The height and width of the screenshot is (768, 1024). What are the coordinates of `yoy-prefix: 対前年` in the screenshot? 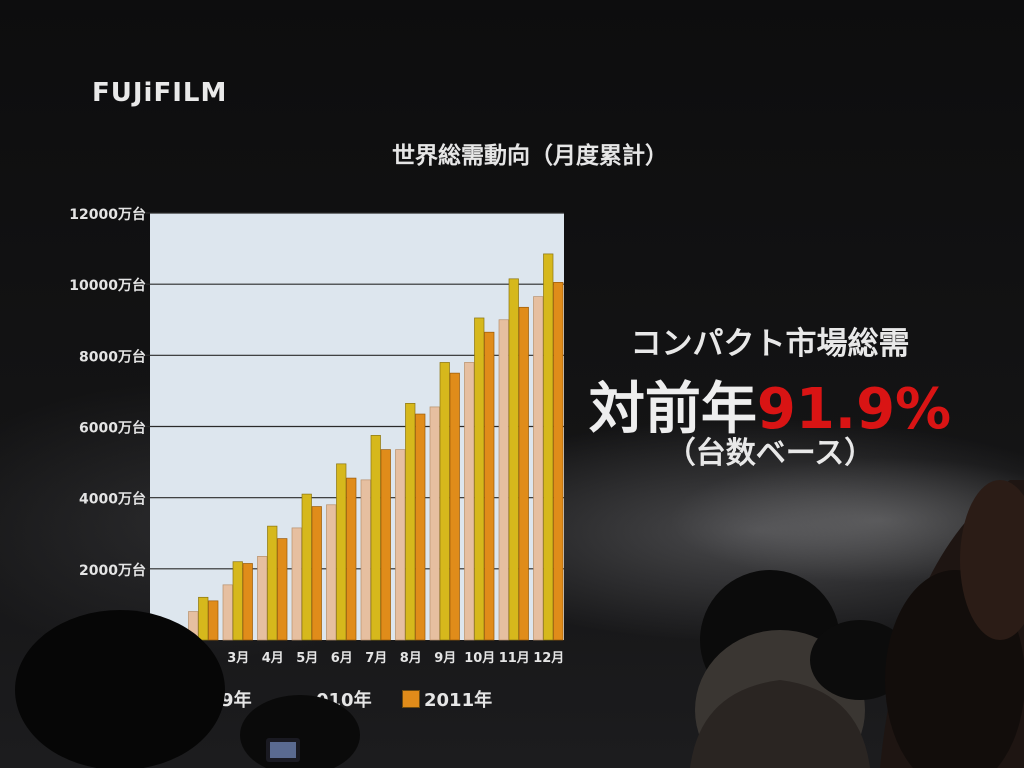 It's located at (672, 409).